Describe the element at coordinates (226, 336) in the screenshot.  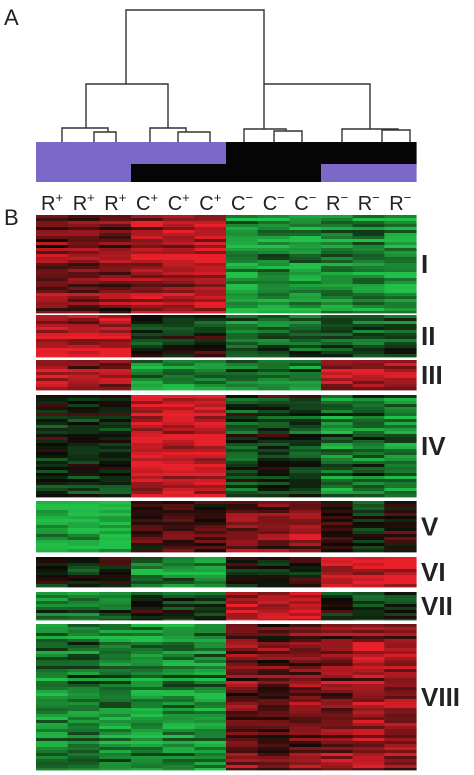
I see `cluster-block` at that location.